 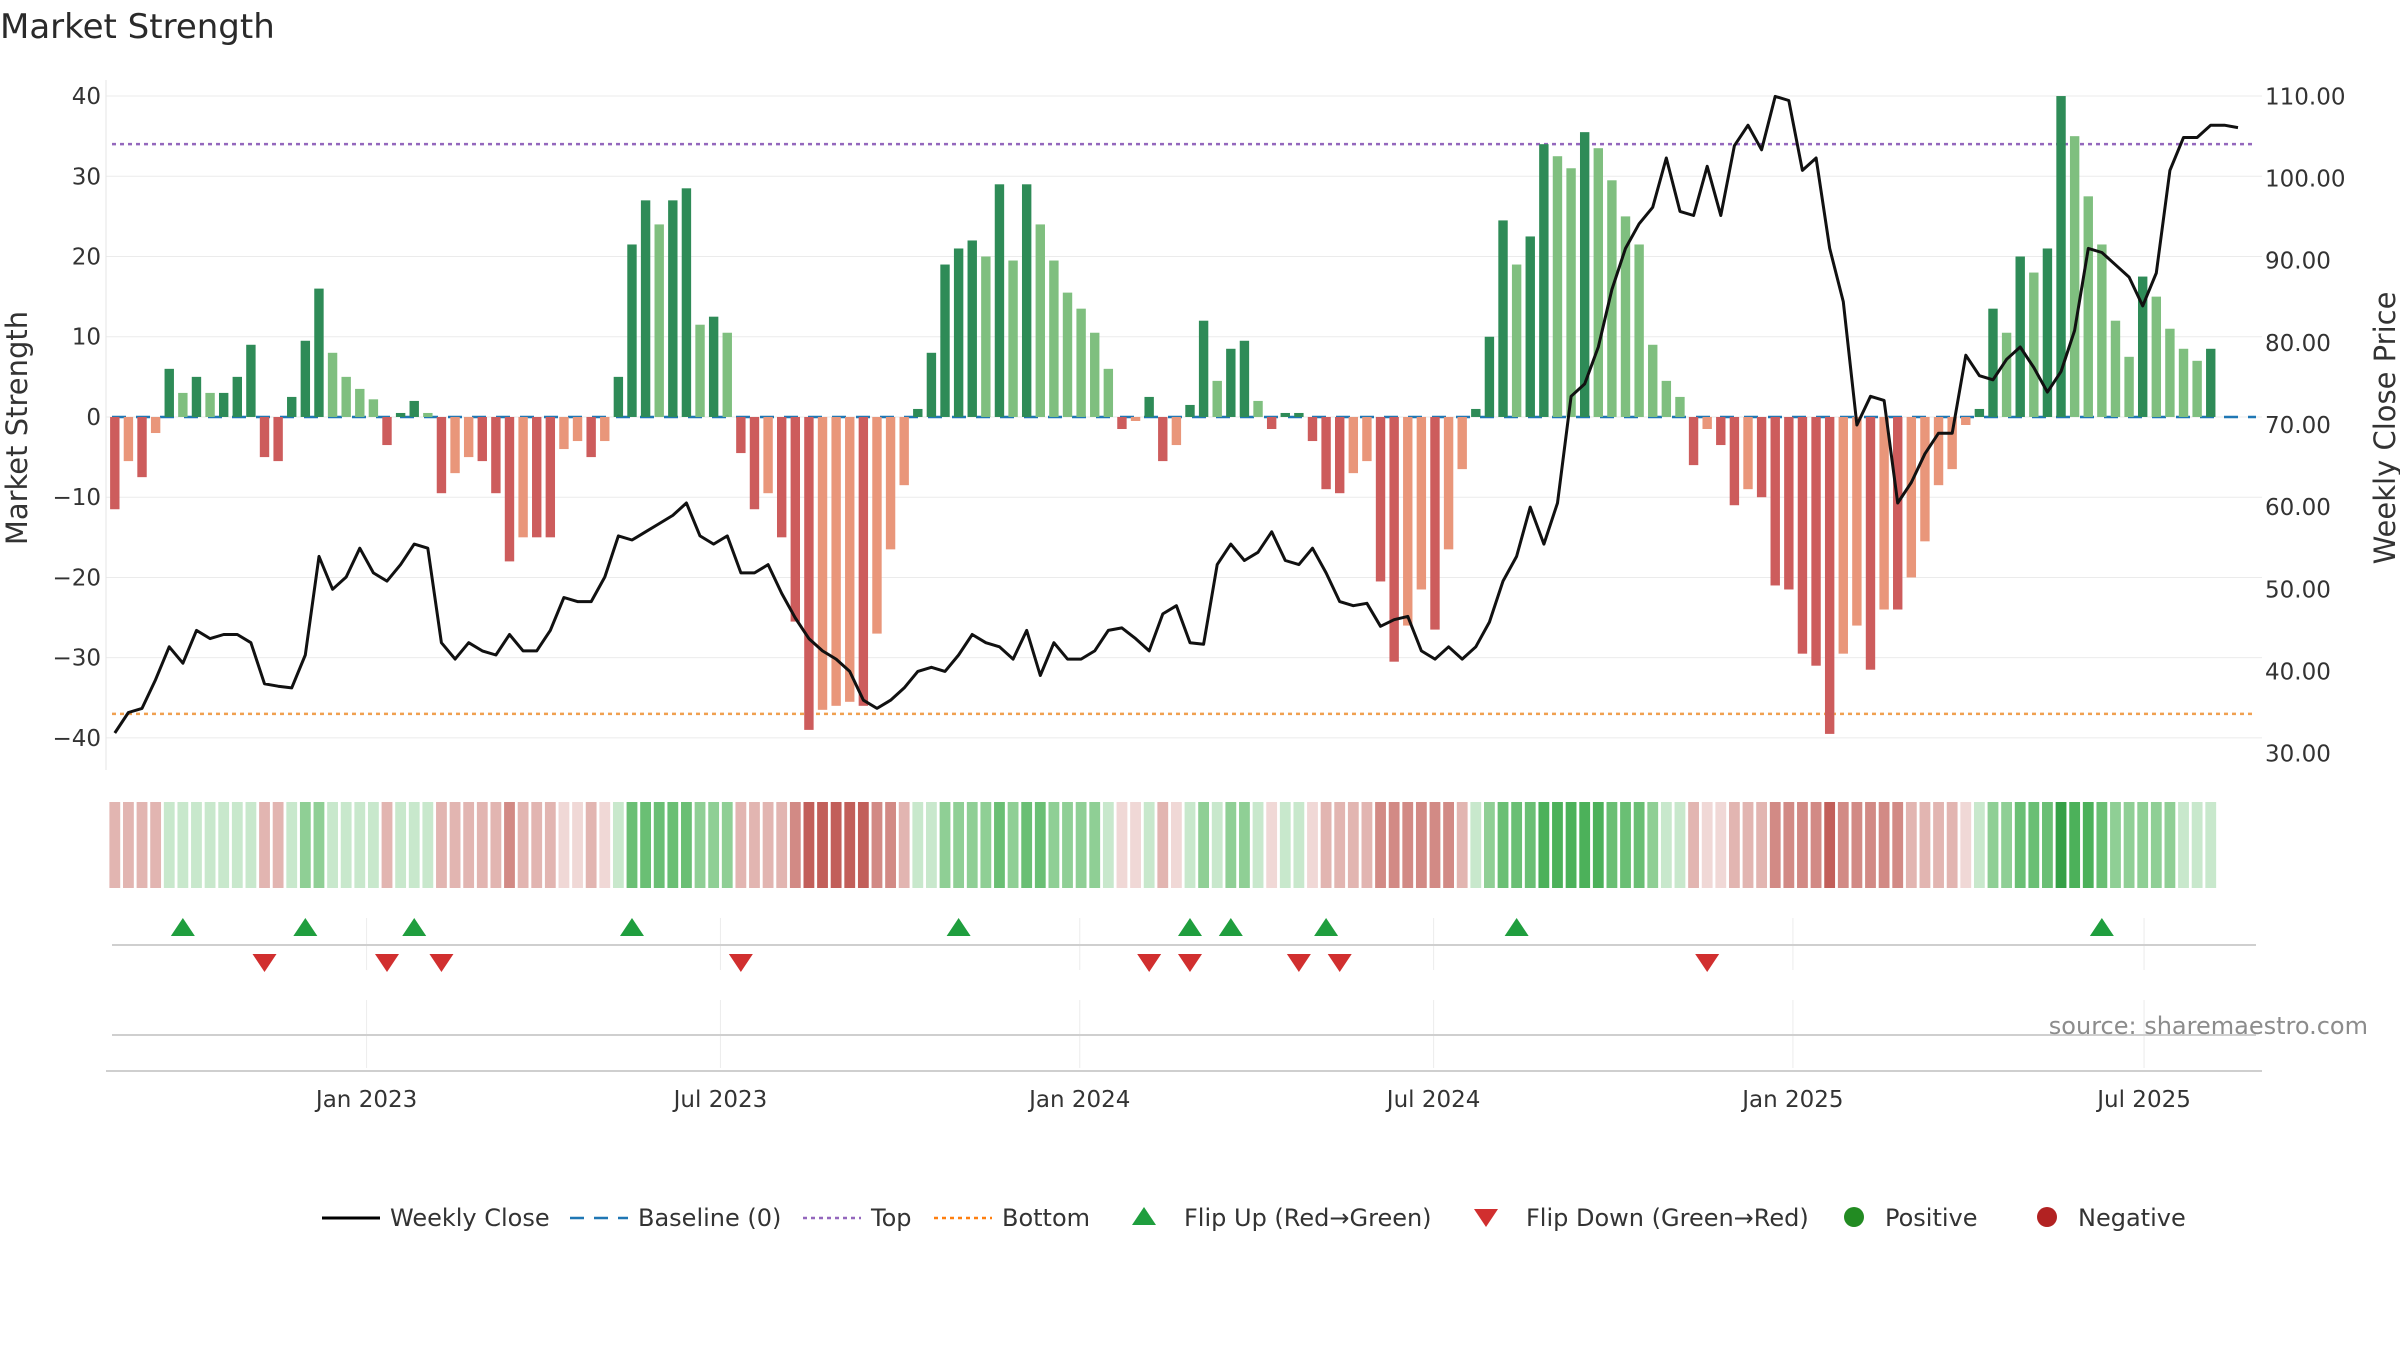 I want to click on legend-label: Top, so click(x=891, y=1218).